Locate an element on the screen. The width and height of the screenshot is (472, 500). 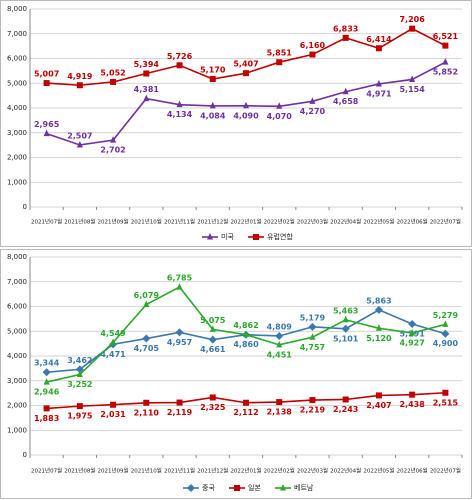
data-label: 5,179 is located at coordinates (313, 317).